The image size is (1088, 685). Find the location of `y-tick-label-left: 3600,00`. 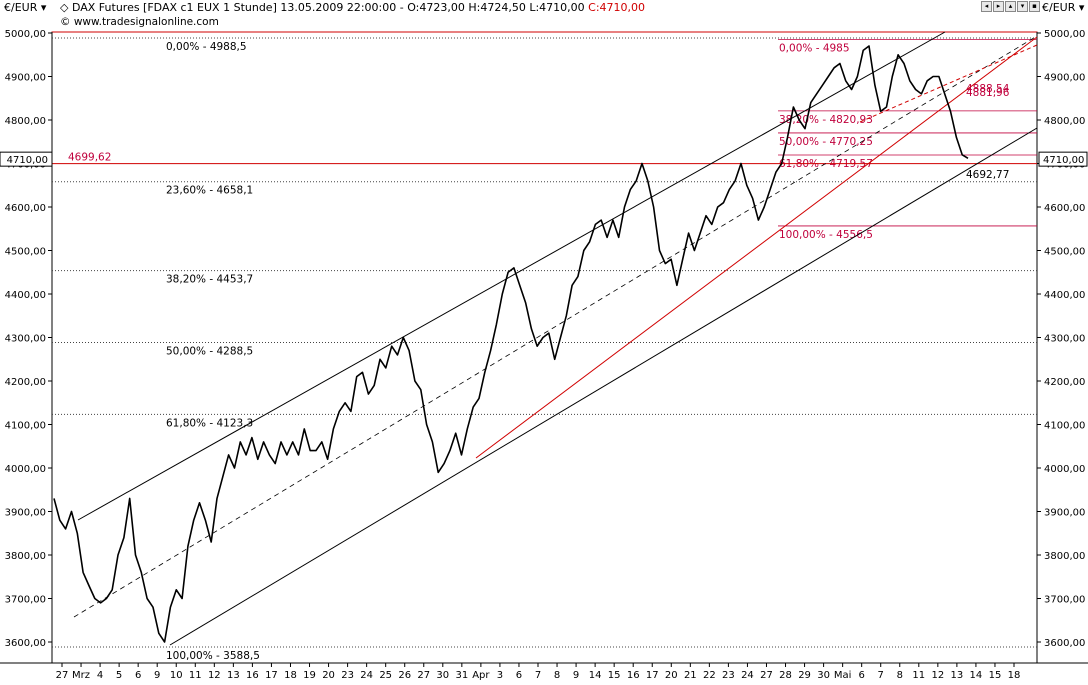

y-tick-label-left: 3600,00 is located at coordinates (25, 643).